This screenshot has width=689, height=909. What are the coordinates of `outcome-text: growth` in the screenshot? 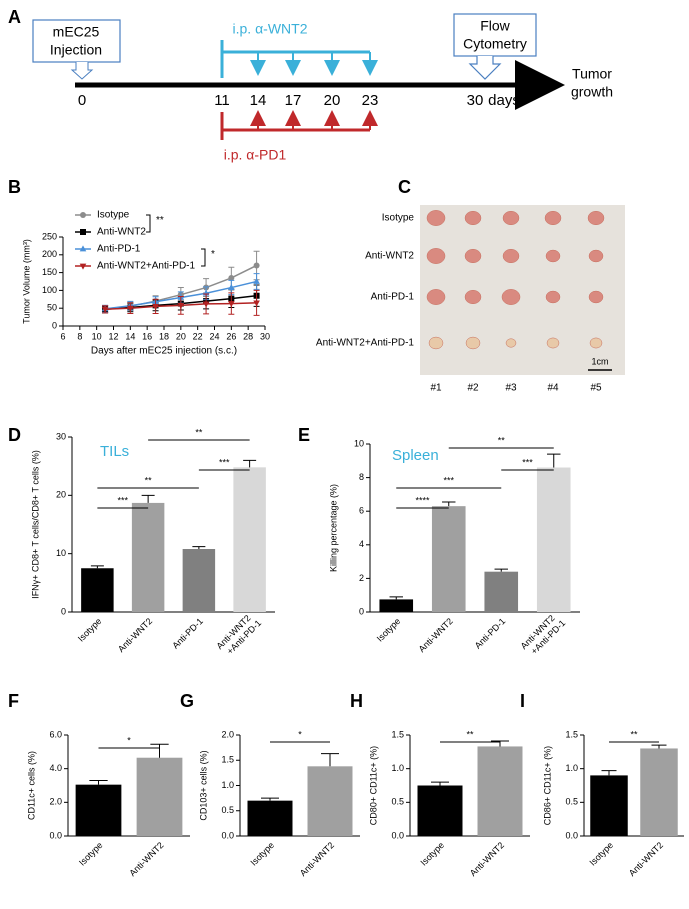 It's located at (592, 92).